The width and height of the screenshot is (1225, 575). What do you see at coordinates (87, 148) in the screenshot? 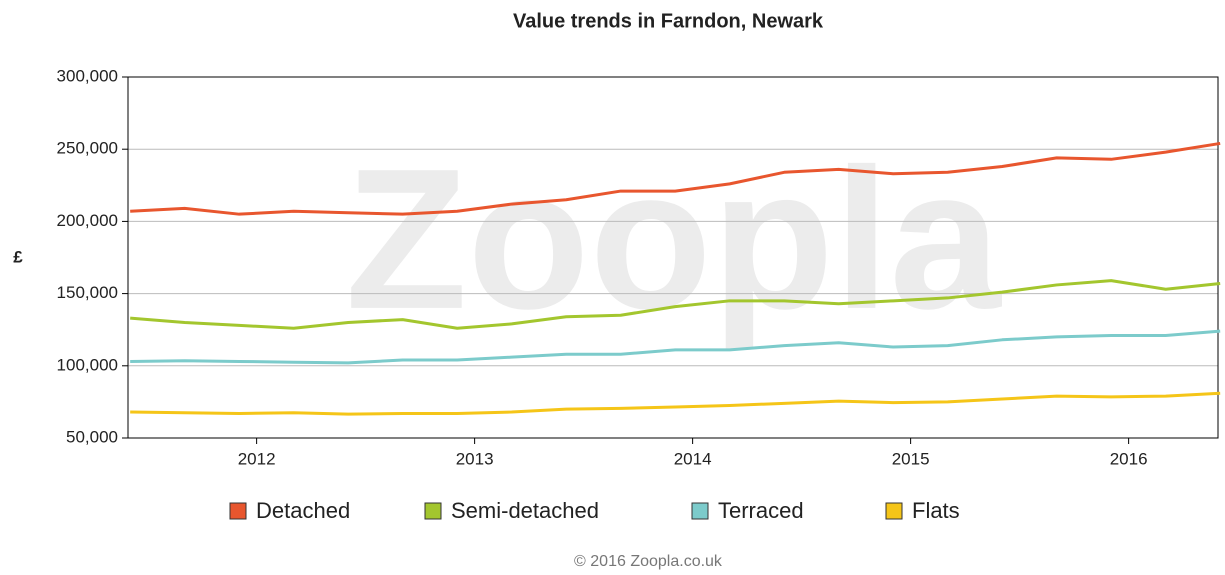
I see `y-tick-label: 250,000` at bounding box center [87, 148].